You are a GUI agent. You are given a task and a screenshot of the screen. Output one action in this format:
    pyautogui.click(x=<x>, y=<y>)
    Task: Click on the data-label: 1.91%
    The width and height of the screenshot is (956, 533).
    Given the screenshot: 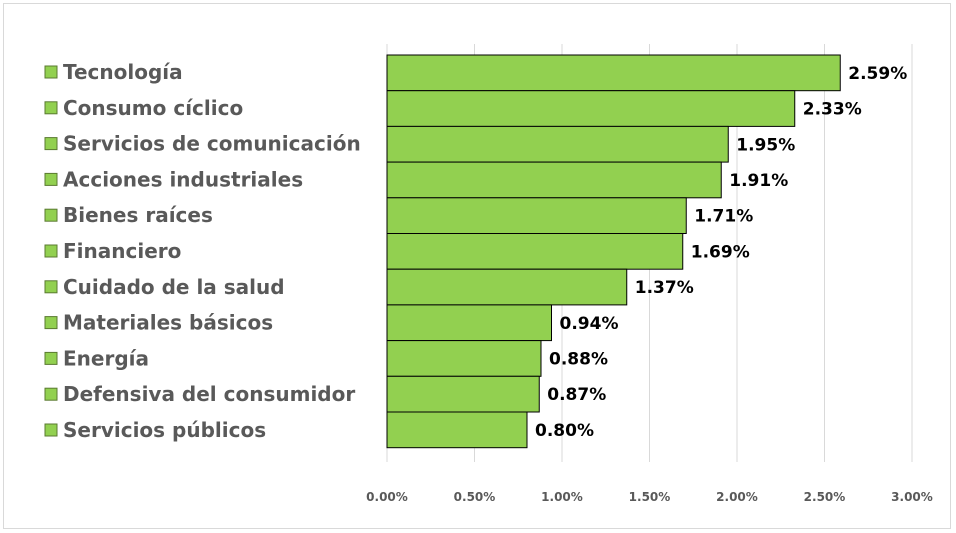 What is the action you would take?
    pyautogui.click(x=758, y=181)
    